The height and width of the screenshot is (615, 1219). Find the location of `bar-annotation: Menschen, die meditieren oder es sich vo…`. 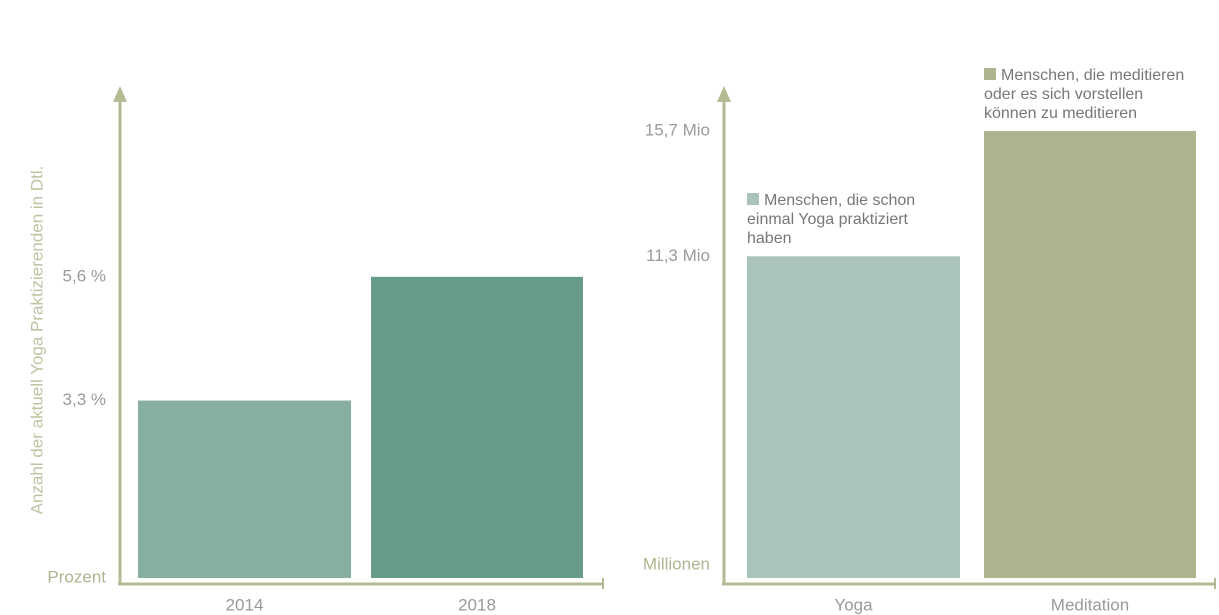

bar-annotation: Menschen, die meditieren oder es sich vo… is located at coordinates (1086, 94).